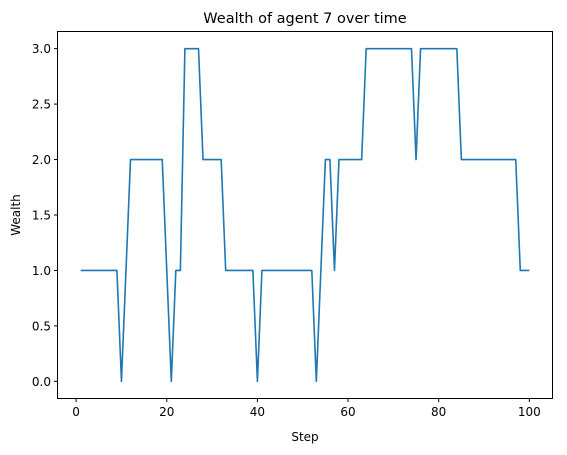  What do you see at coordinates (305, 19) in the screenshot?
I see `chart-title: Wealth of agent 7 over time` at bounding box center [305, 19].